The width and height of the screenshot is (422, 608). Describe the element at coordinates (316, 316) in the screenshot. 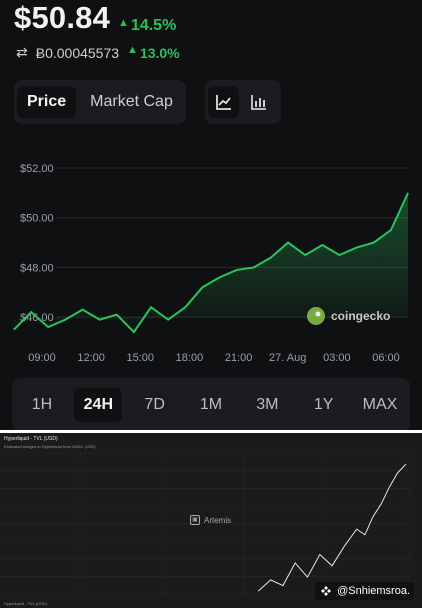

I see `coingecko-logo-icon` at that location.